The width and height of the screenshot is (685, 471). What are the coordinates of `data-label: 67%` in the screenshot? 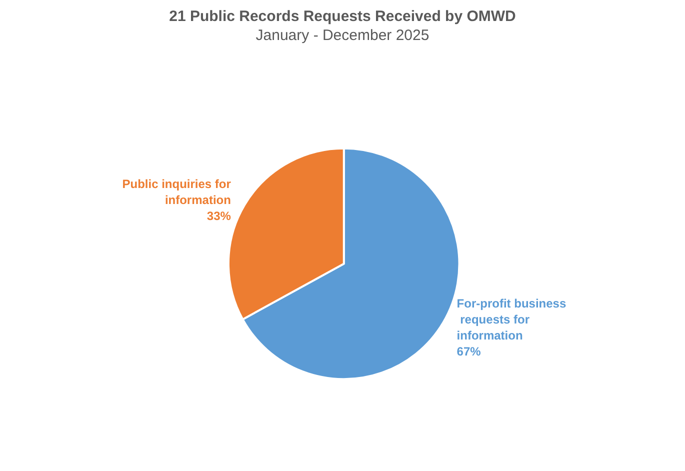 It's located at (469, 351).